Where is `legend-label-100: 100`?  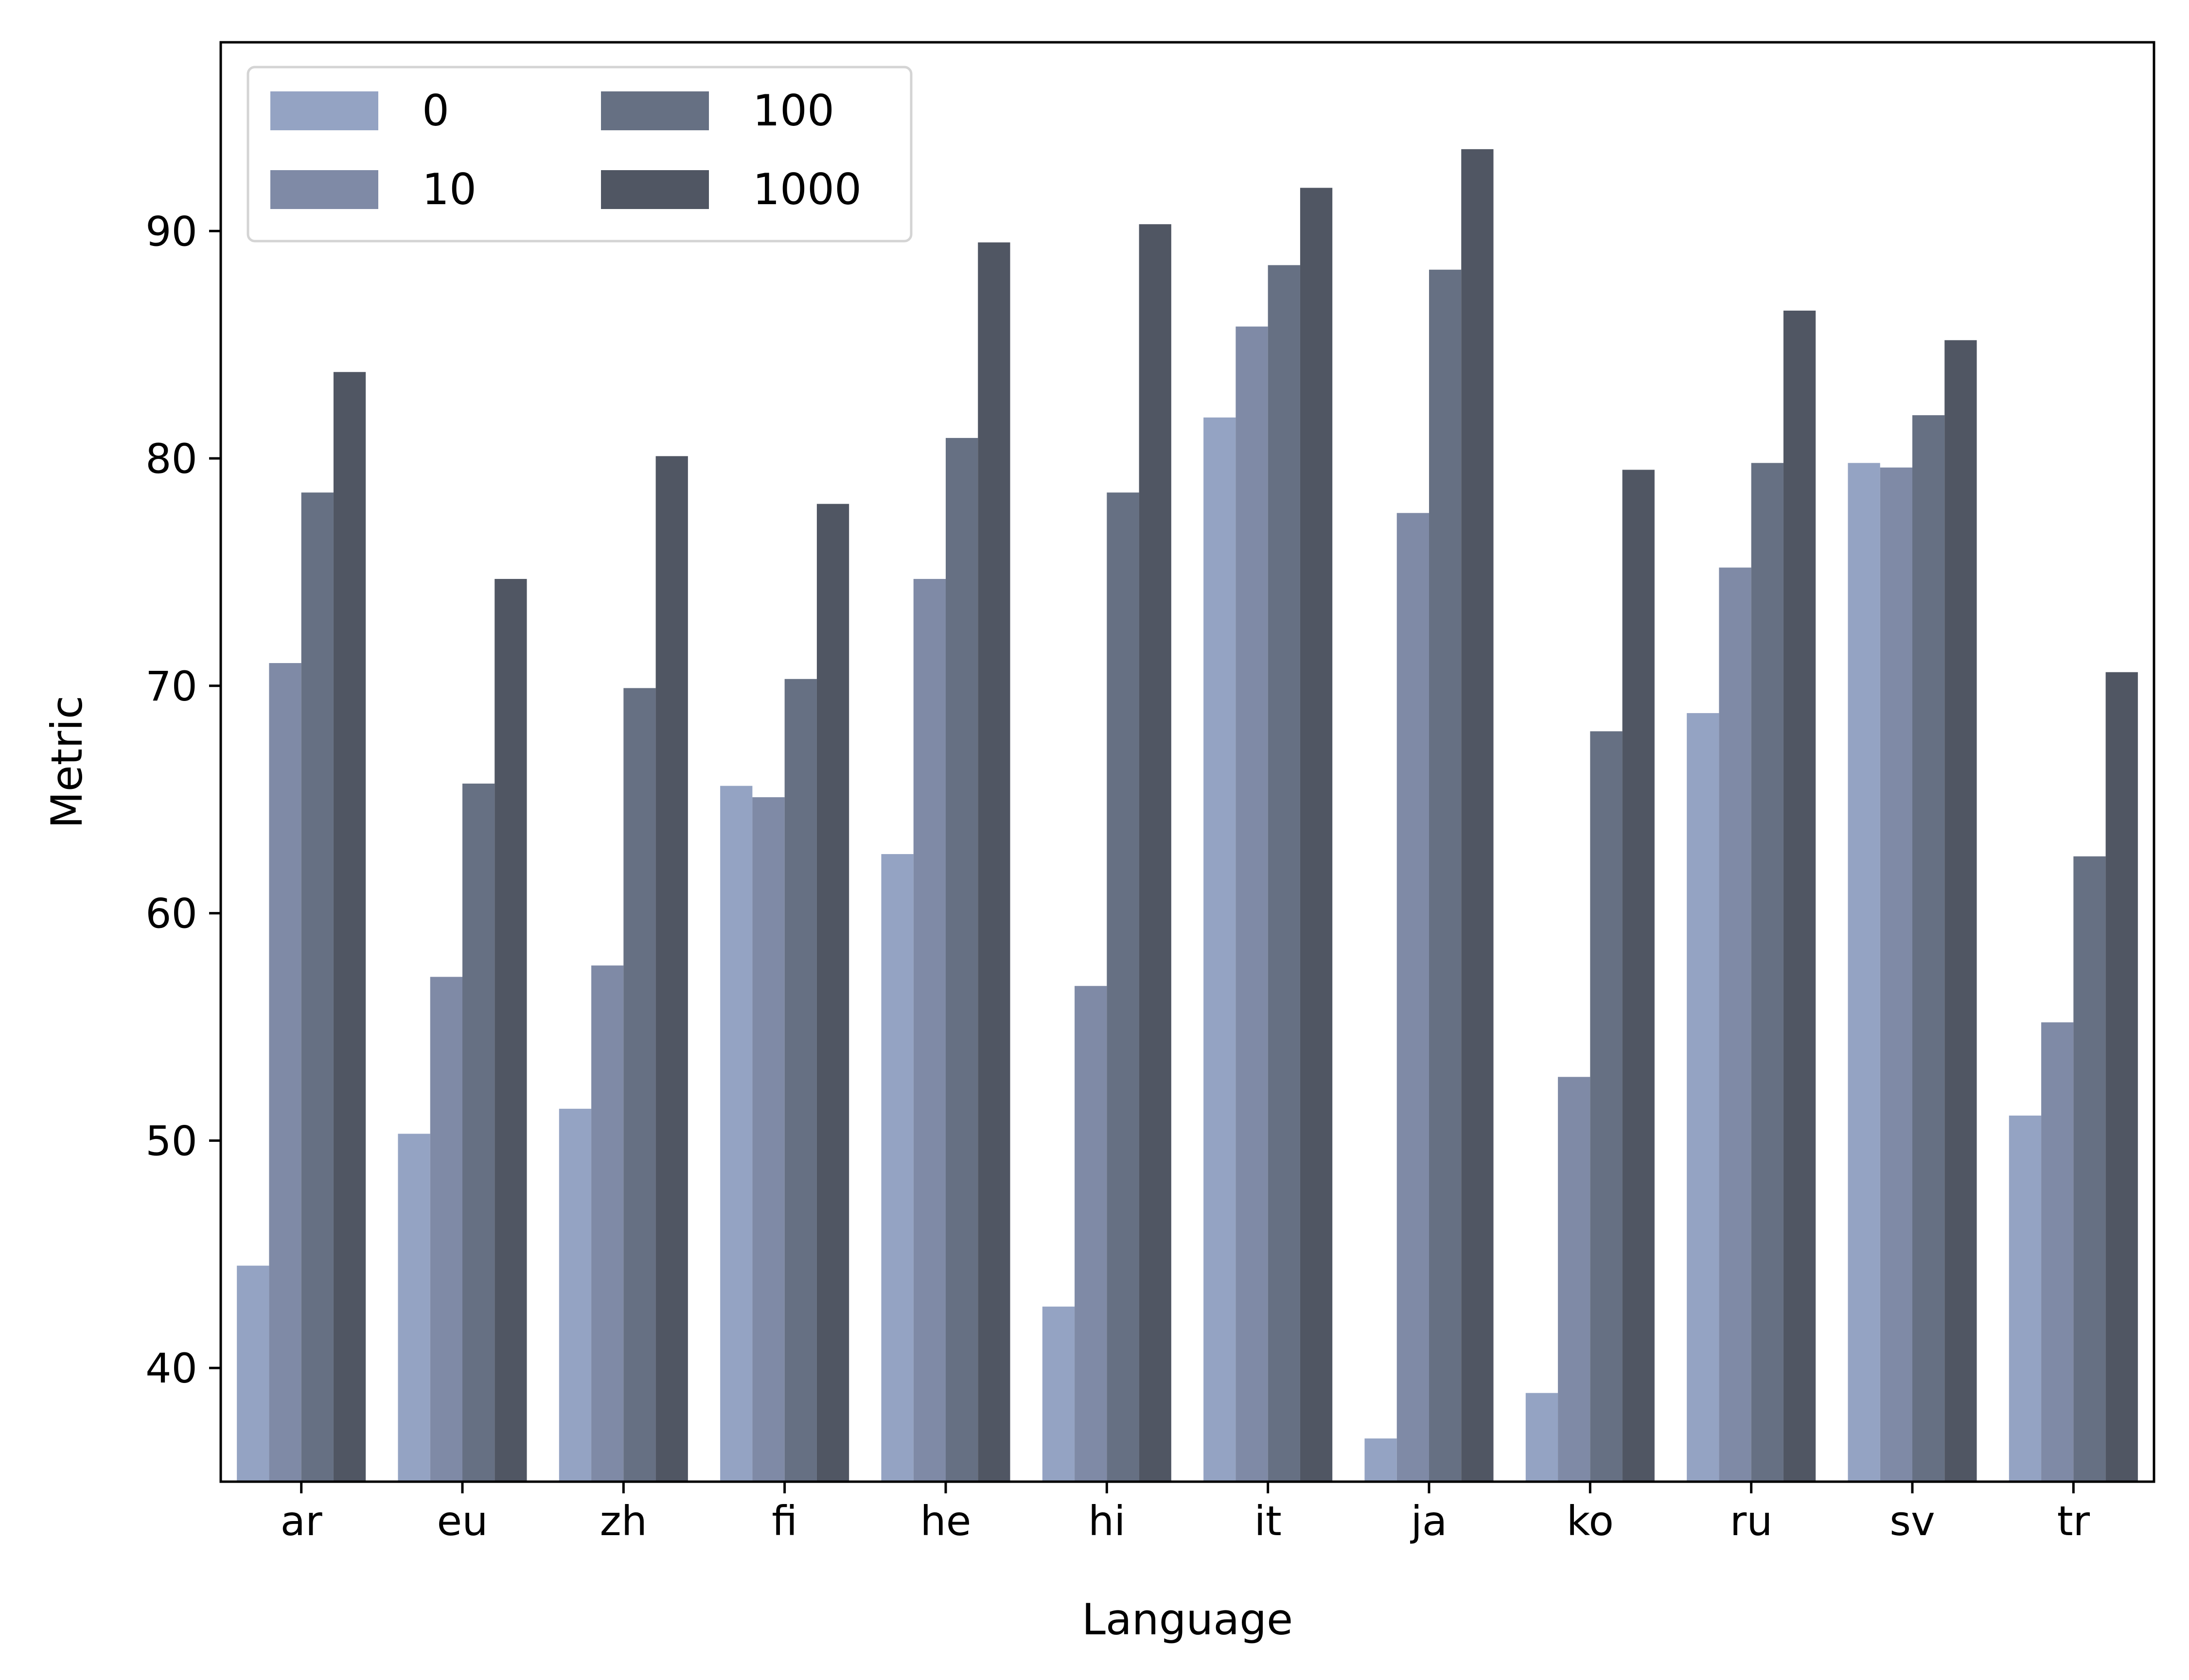
legend-label-100: 100 is located at coordinates (793, 111).